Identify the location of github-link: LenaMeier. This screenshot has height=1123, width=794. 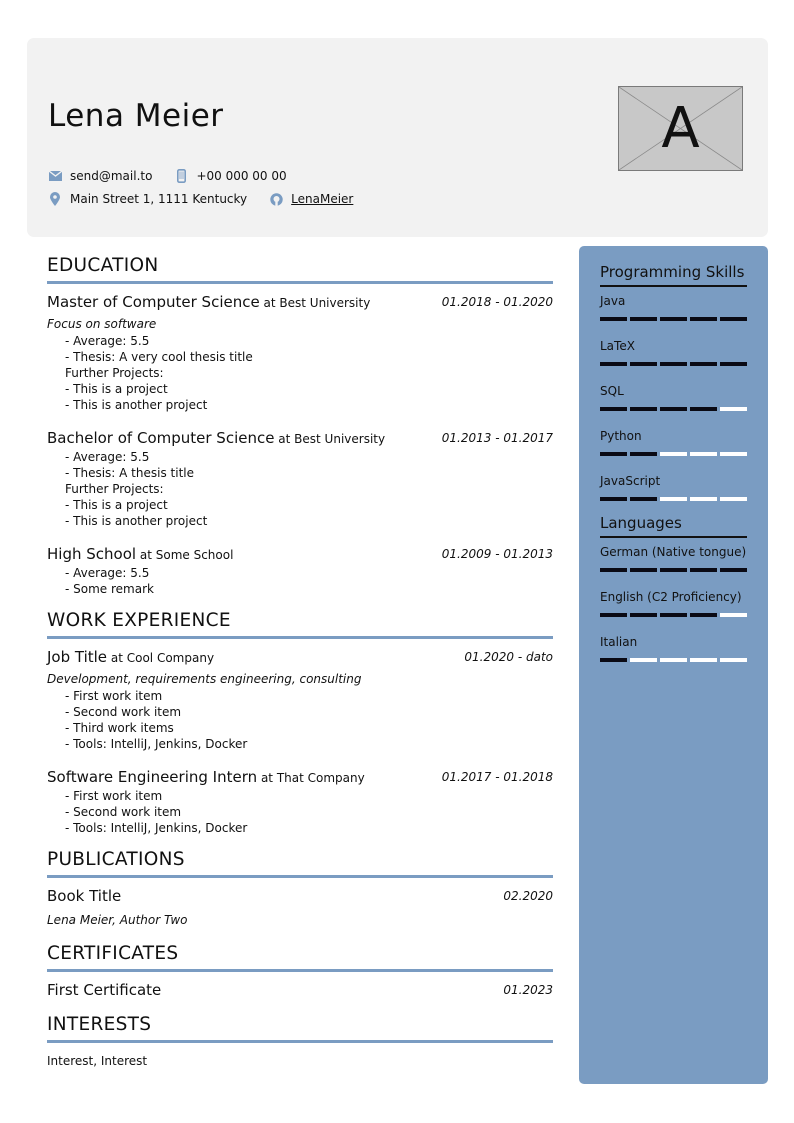
(322, 199).